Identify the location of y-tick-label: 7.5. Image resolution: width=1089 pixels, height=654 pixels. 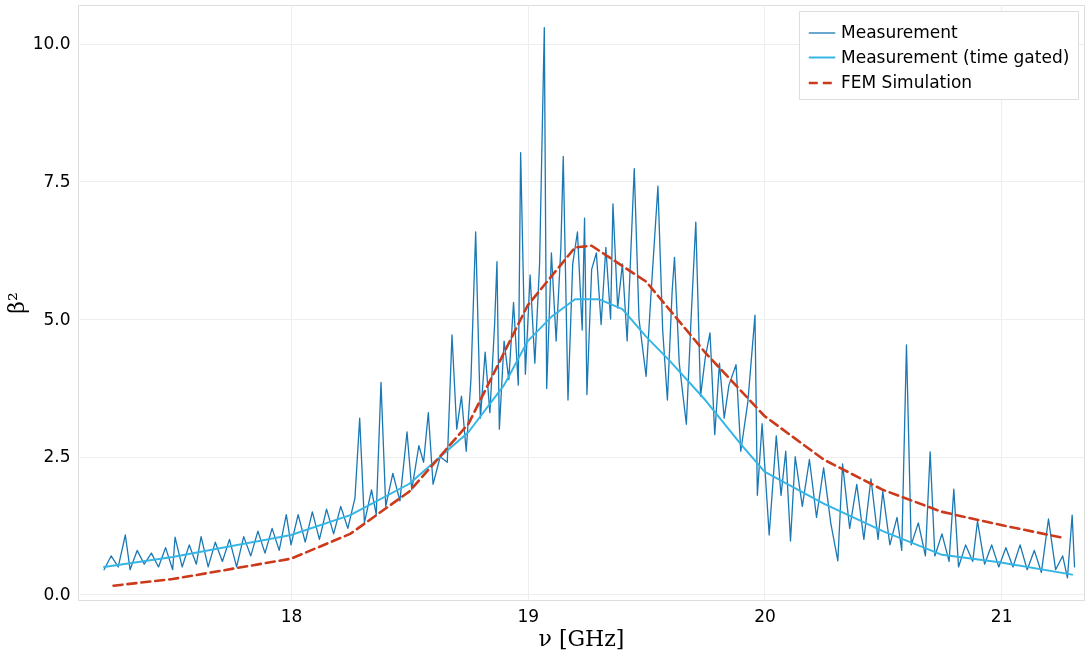
(57, 180).